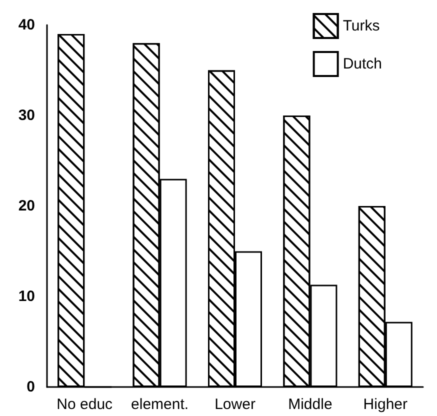  What do you see at coordinates (26, 296) in the screenshot?
I see `y-tick-label: 10` at bounding box center [26, 296].